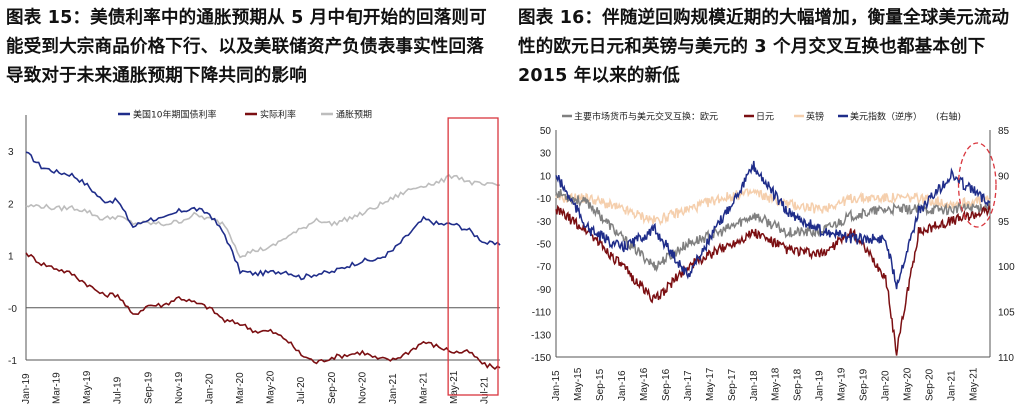 The height and width of the screenshot is (414, 1024). Describe the element at coordinates (473, 256) in the screenshot. I see `highlight-box` at that location.